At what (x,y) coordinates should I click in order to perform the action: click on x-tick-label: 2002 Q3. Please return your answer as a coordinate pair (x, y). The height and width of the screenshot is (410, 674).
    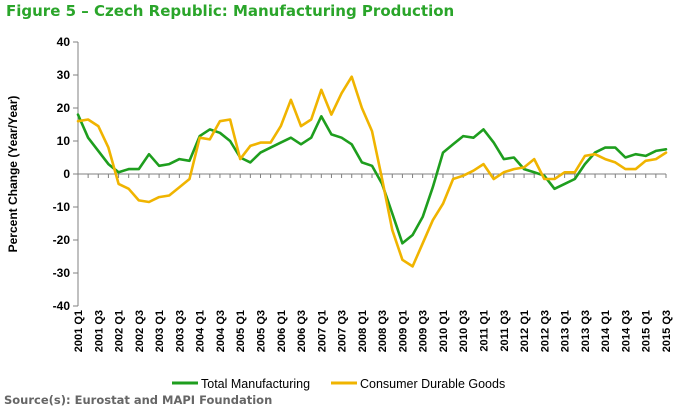
    Looking at the image, I should click on (140, 331).